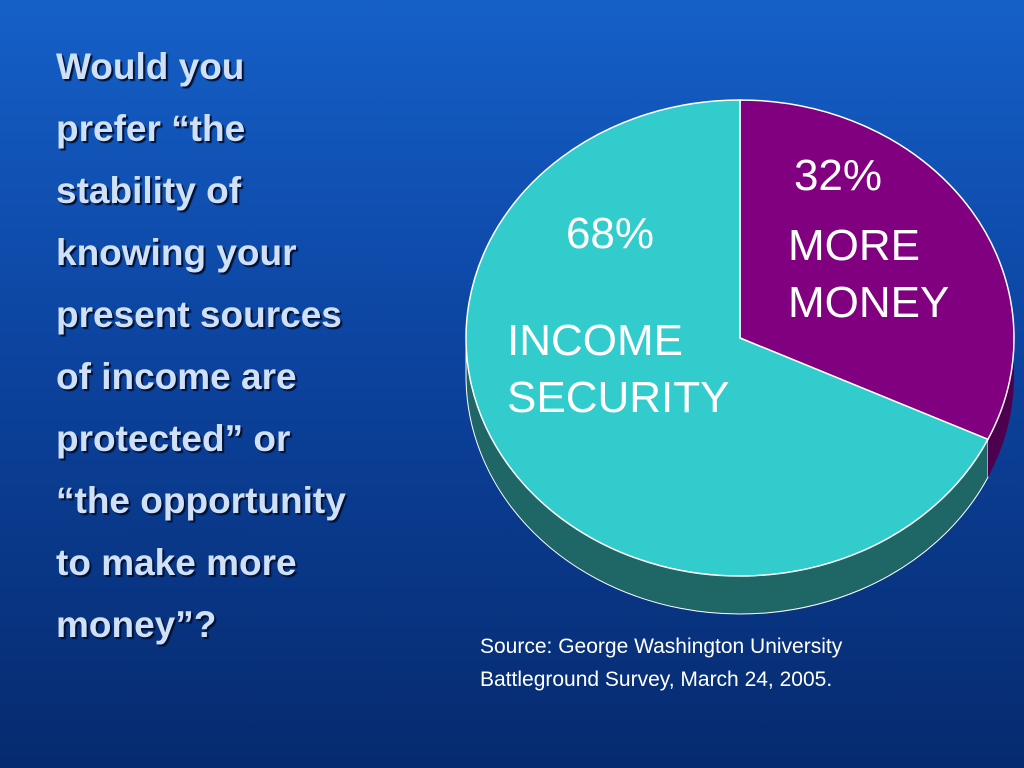 This screenshot has height=768, width=1024. I want to click on income-security-label-line2: SECURITY, so click(618, 397).